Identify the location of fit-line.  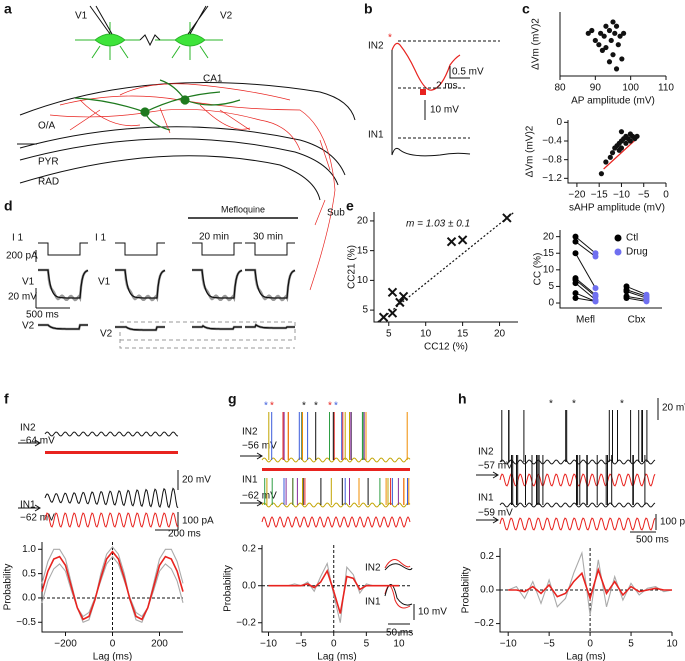
(621, 152).